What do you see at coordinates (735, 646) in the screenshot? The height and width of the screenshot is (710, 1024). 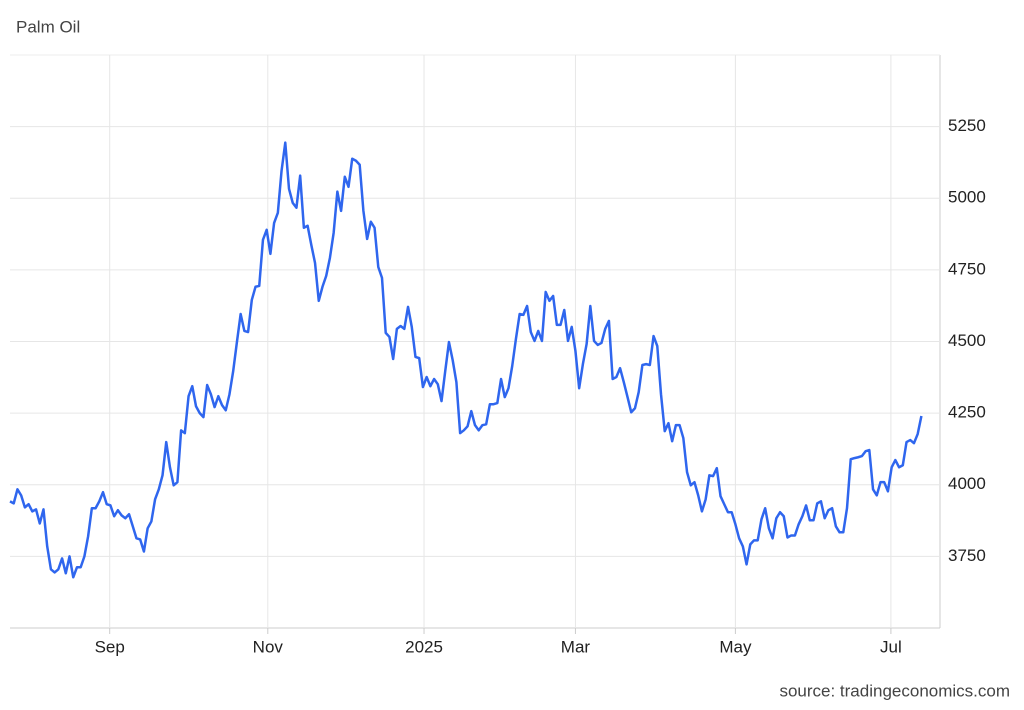 I see `x-tick-label: May` at bounding box center [735, 646].